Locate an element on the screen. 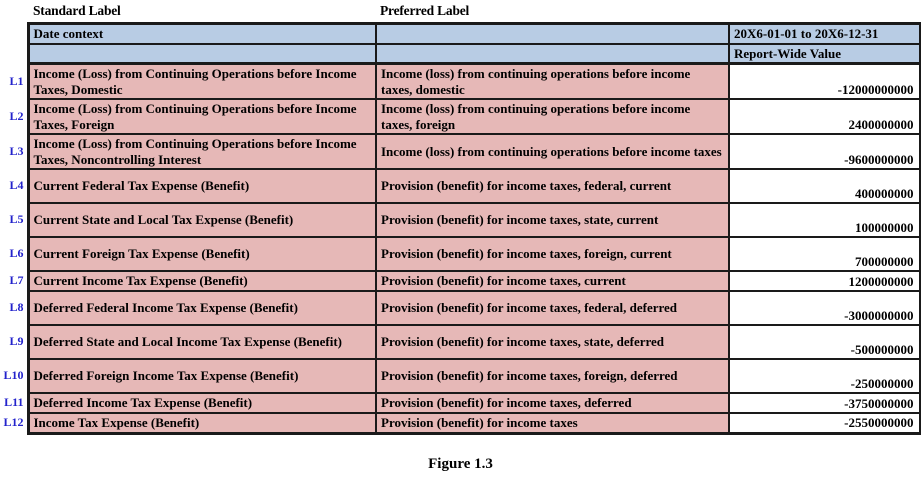  row-id: L1 is located at coordinates (14, 81).